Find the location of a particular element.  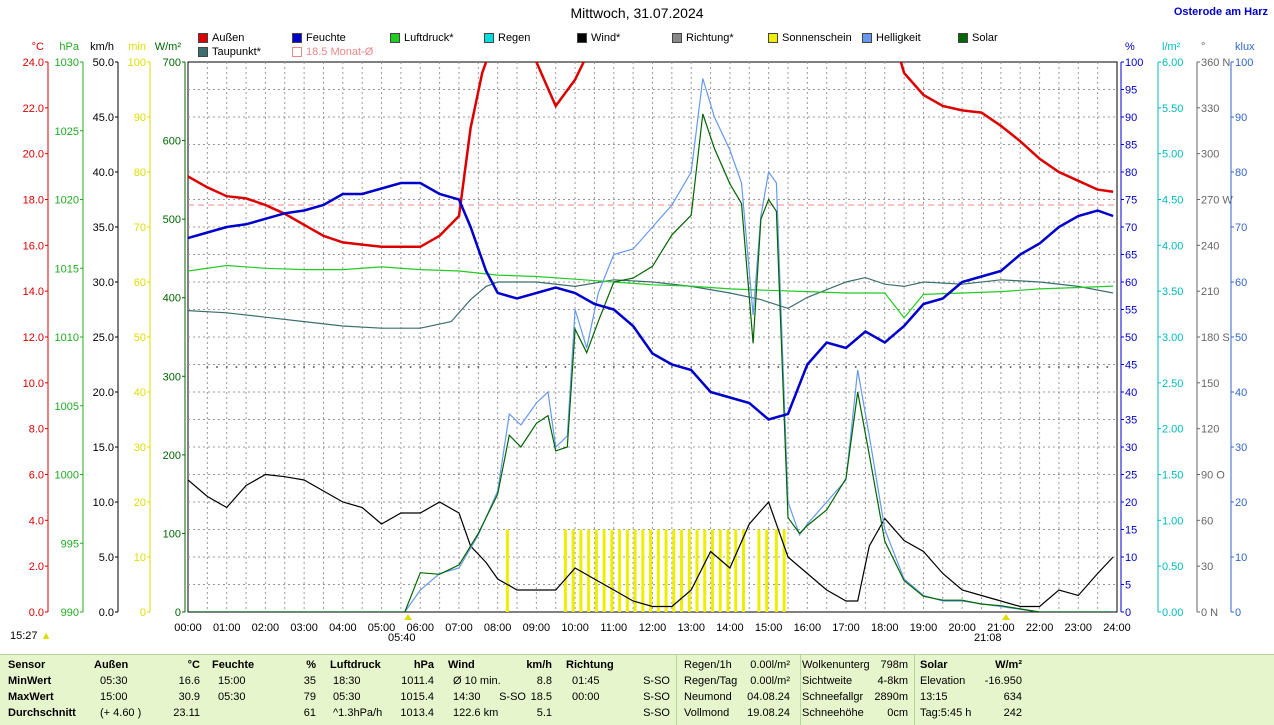

legend-label: Luftdruck* is located at coordinates (429, 38).